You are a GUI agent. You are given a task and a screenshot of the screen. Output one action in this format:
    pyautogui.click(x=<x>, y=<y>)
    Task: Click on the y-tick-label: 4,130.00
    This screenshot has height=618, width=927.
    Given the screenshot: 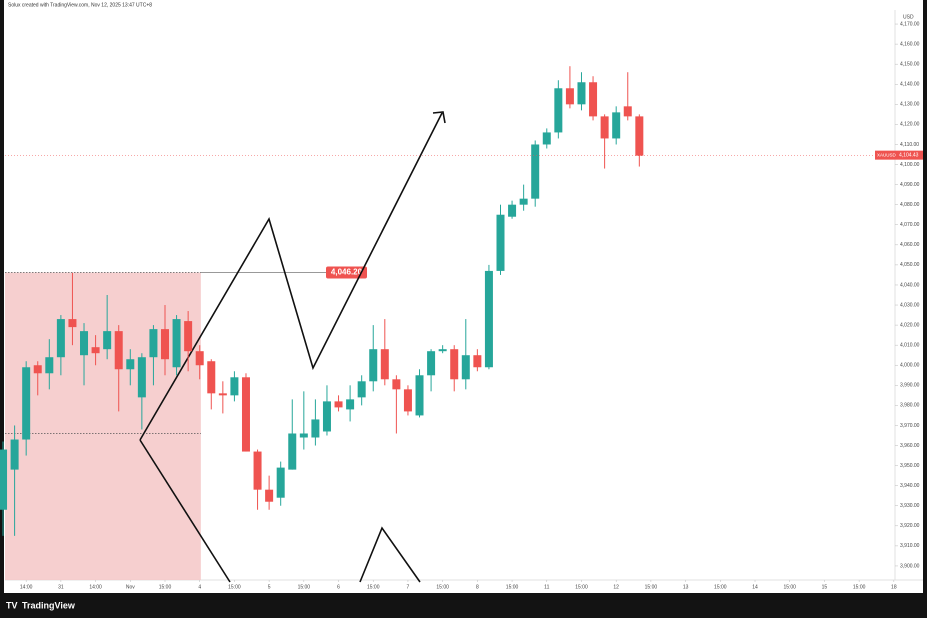 What is the action you would take?
    pyautogui.click(x=910, y=105)
    